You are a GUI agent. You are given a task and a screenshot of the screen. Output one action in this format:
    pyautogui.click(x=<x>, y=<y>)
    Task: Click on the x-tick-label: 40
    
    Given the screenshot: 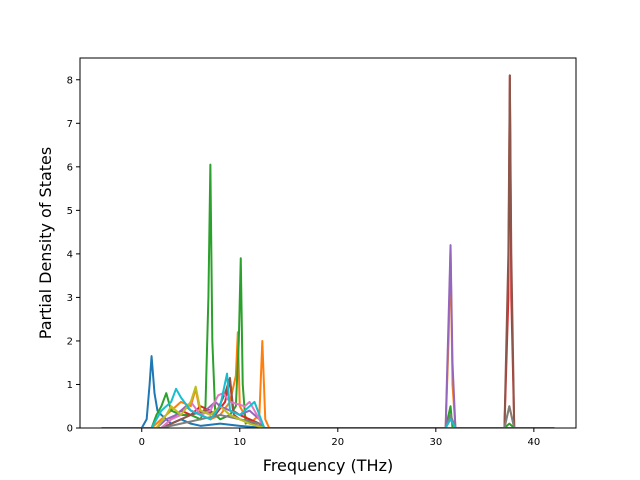 What is the action you would take?
    pyautogui.click(x=533, y=442)
    